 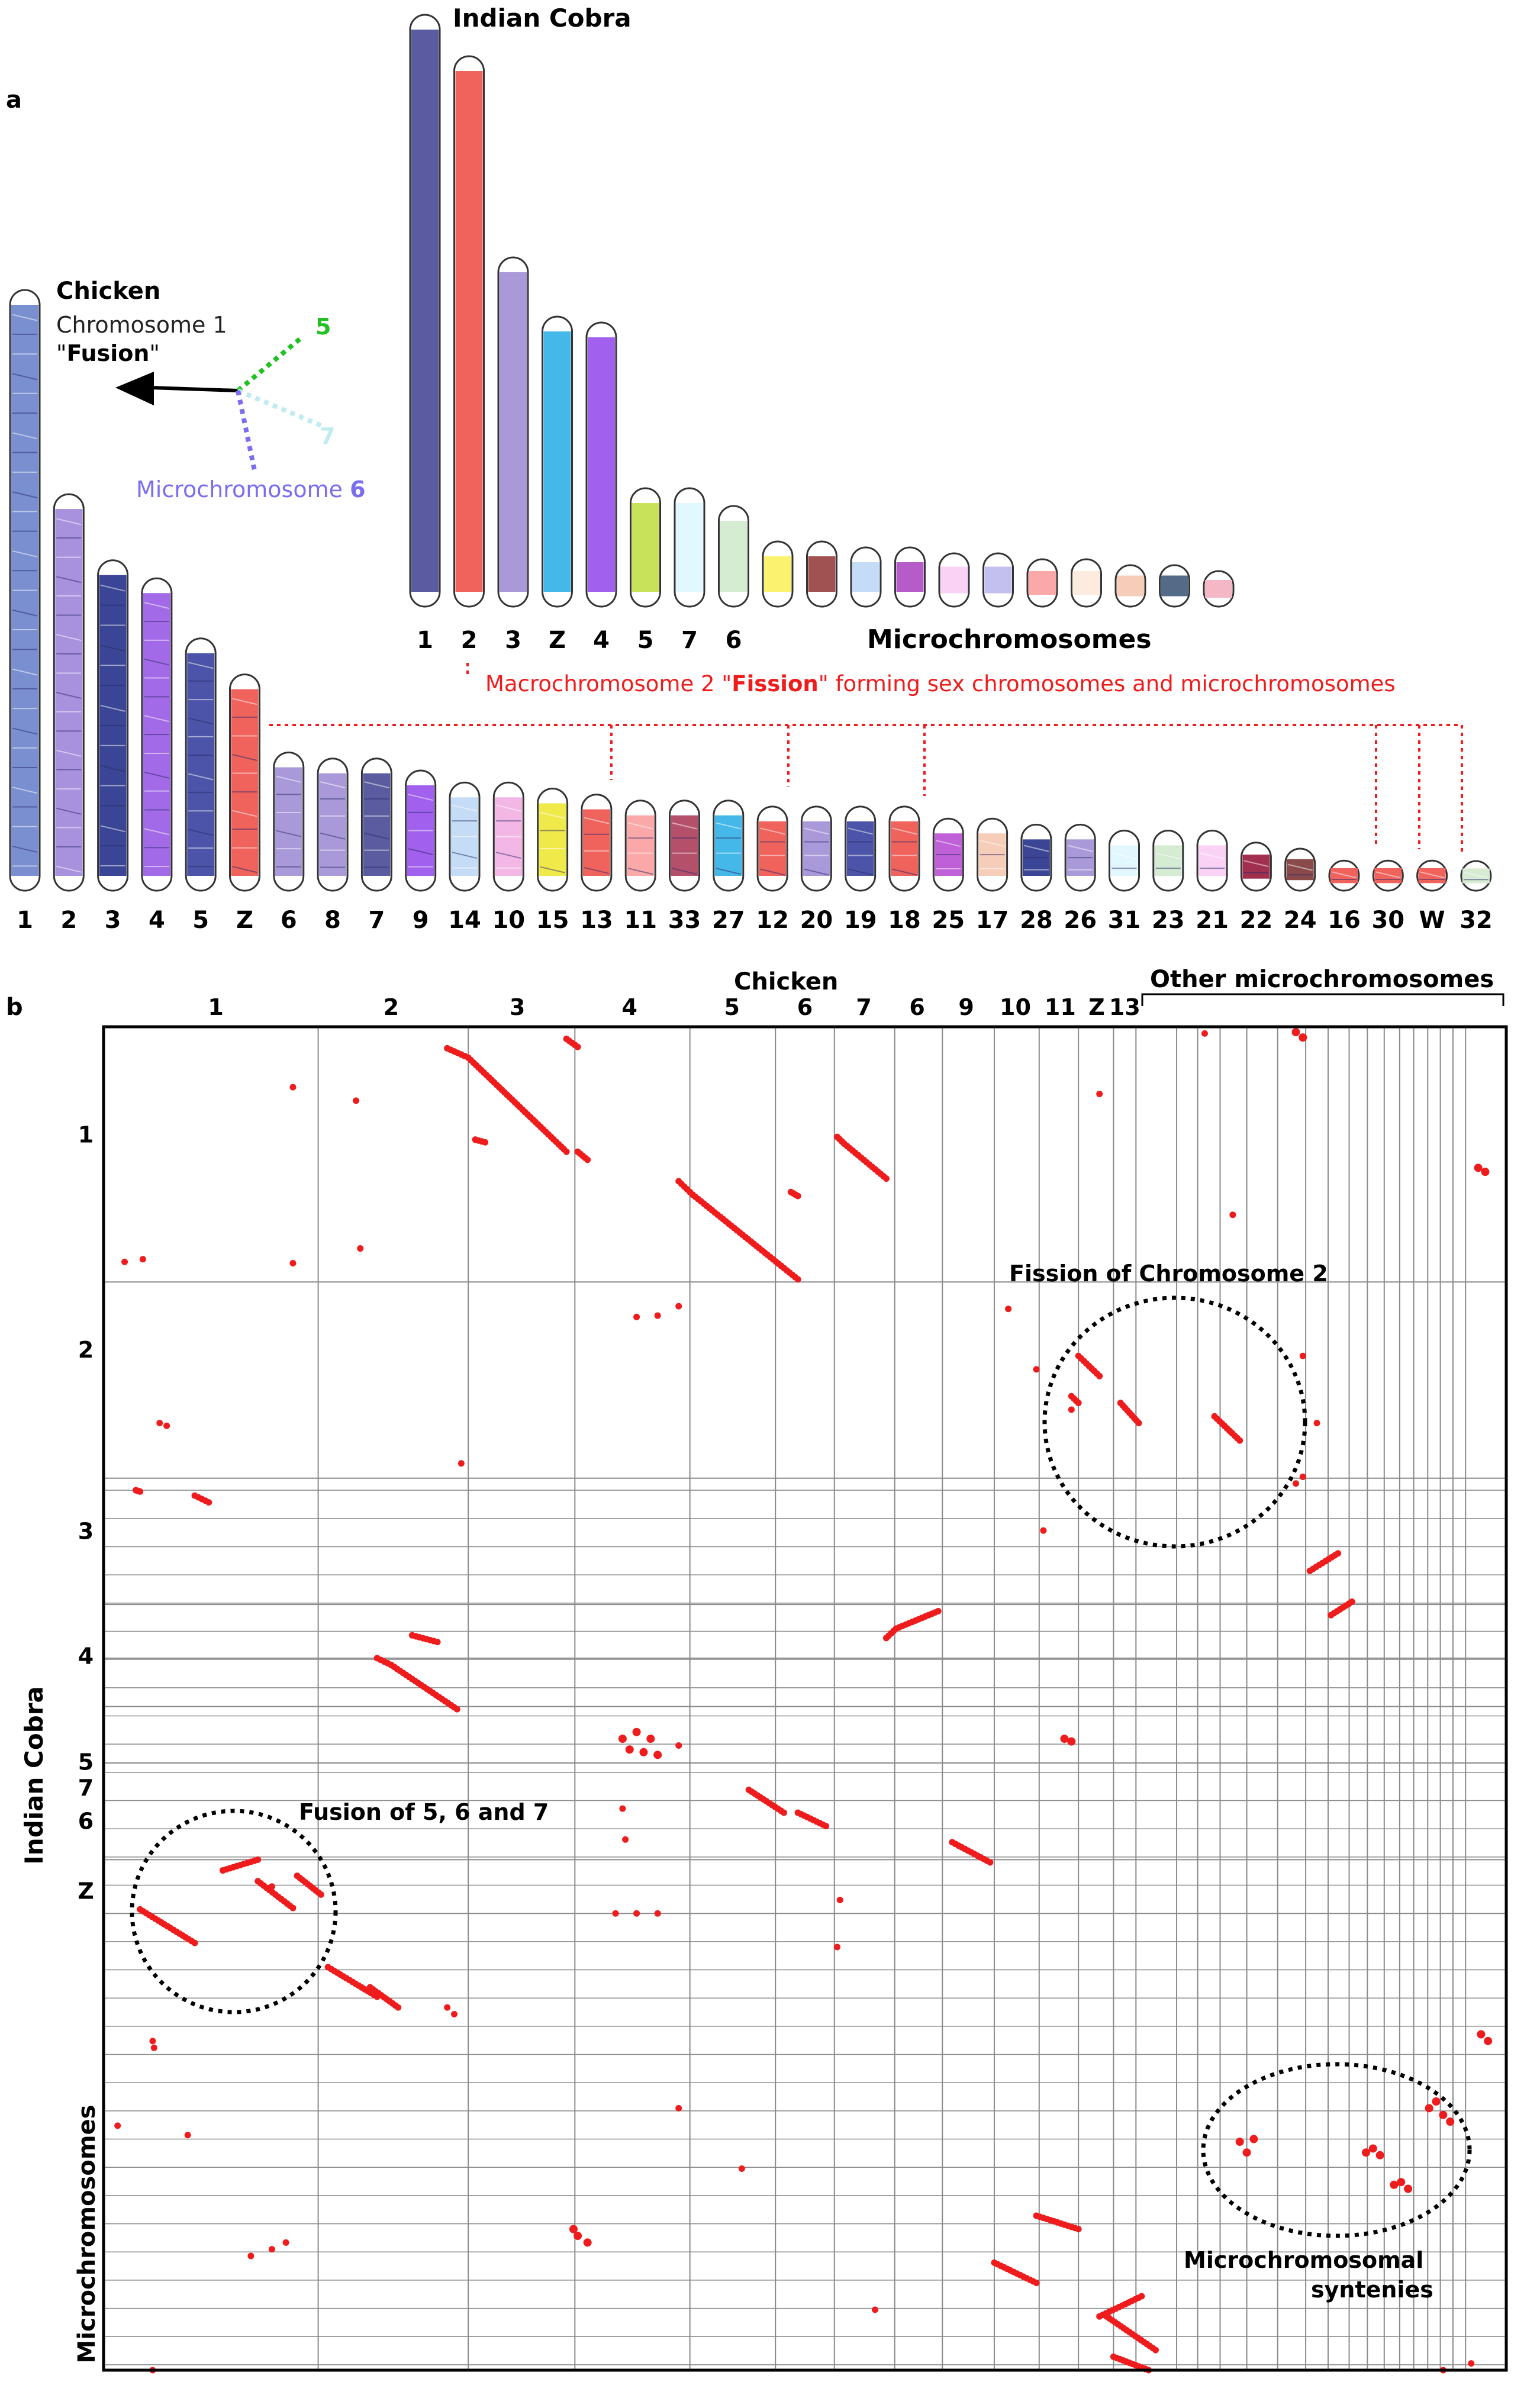 What do you see at coordinates (216, 1007) in the screenshot?
I see `x-tick-label: 1` at bounding box center [216, 1007].